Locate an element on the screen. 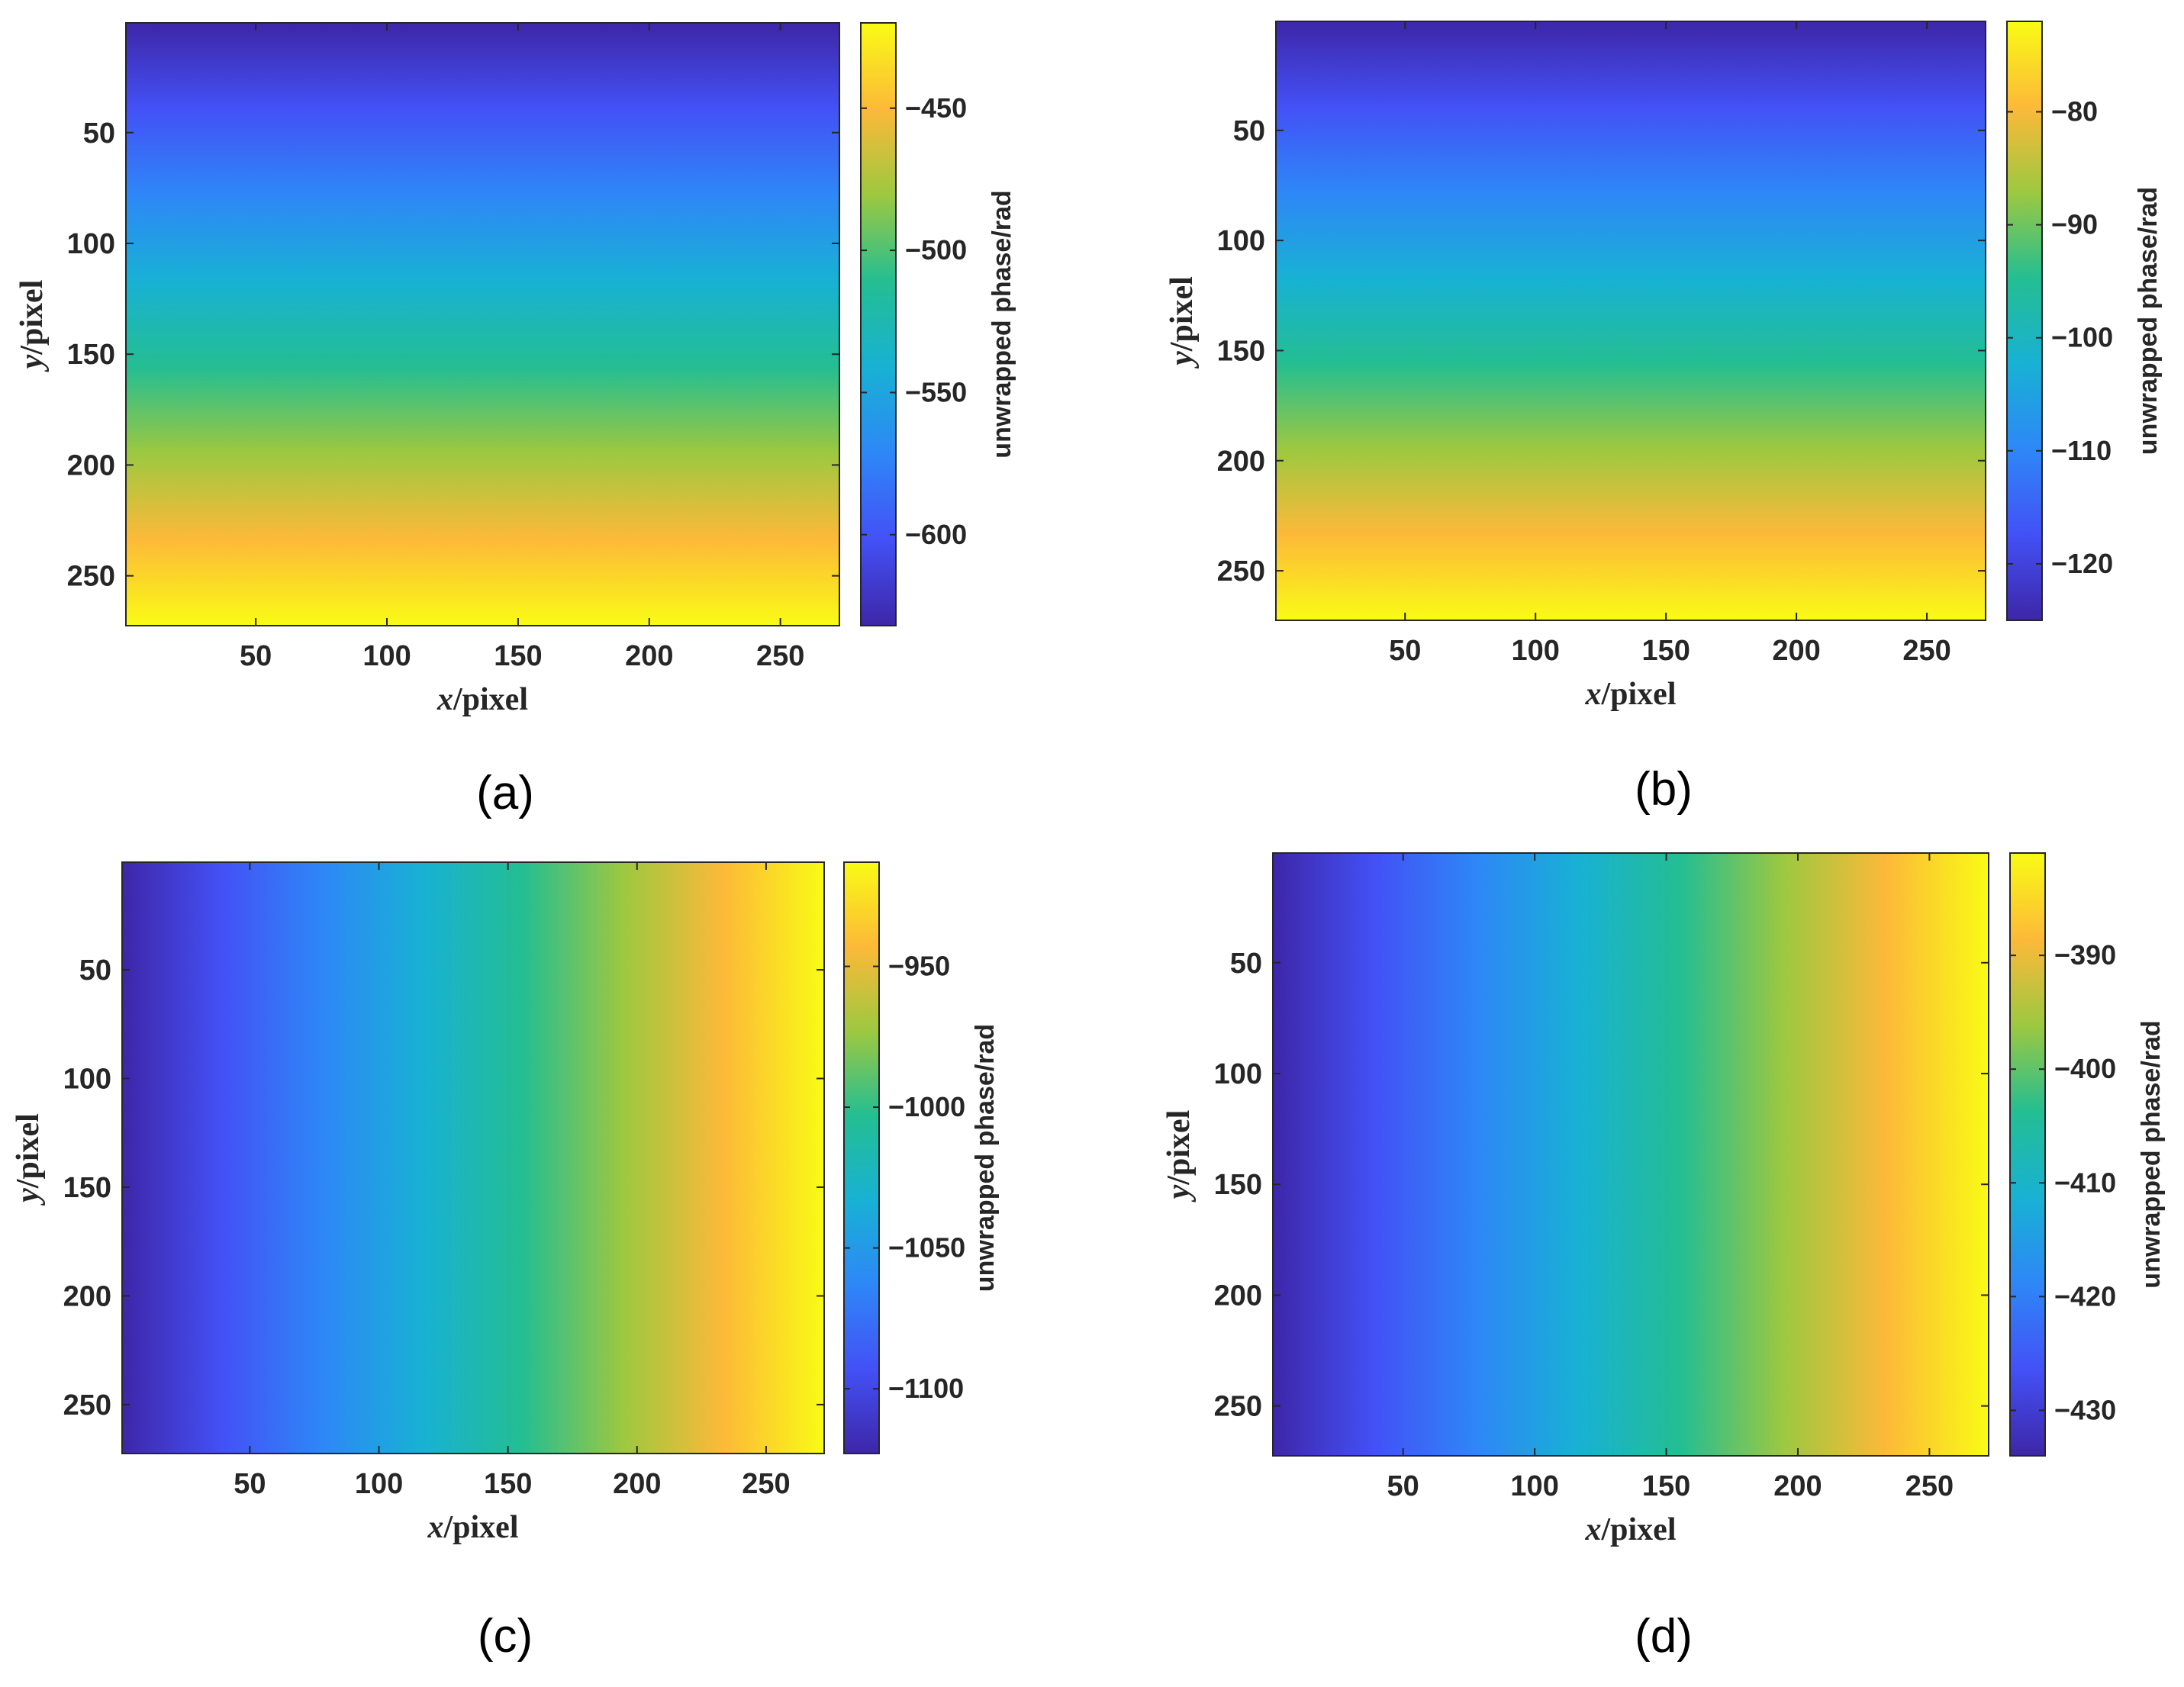 The height and width of the screenshot is (1687, 2184). panel-label: (a) is located at coordinates (505, 793).